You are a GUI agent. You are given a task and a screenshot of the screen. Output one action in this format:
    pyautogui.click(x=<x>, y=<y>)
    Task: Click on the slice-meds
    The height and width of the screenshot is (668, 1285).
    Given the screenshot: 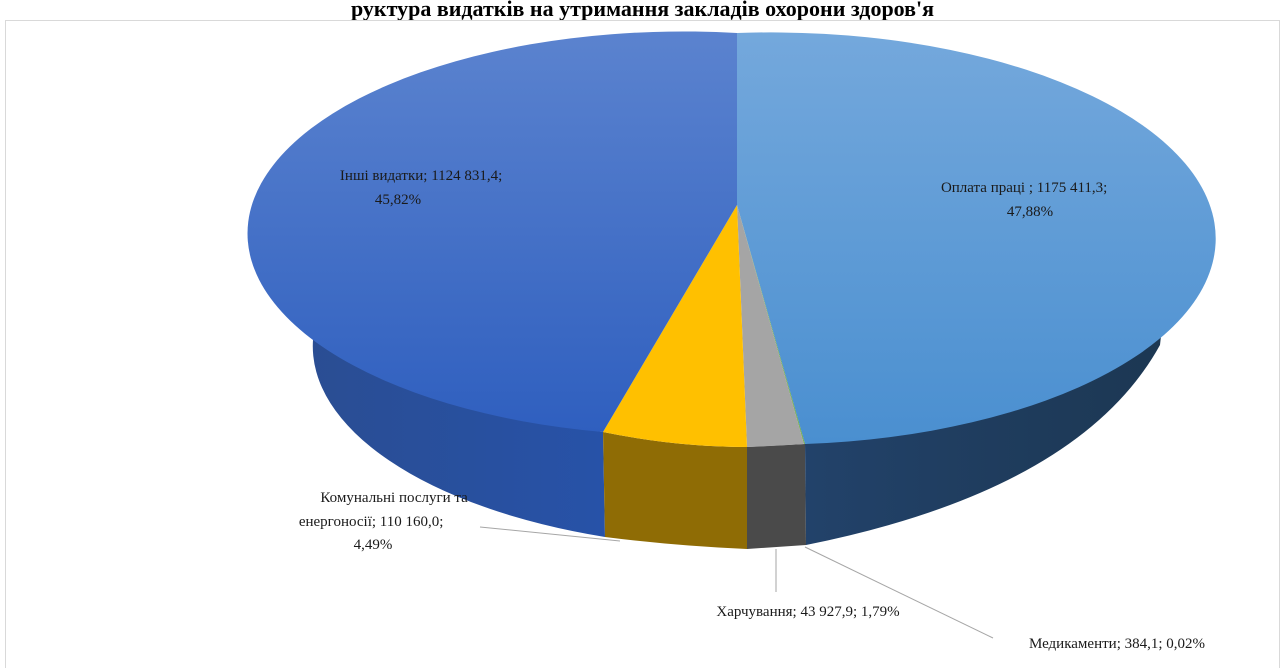 What is the action you would take?
    pyautogui.click(x=771, y=324)
    